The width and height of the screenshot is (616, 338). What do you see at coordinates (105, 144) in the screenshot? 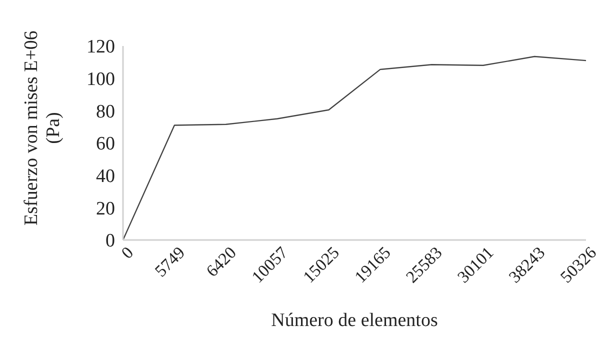
I see `y-tick-label: 60` at bounding box center [105, 144].